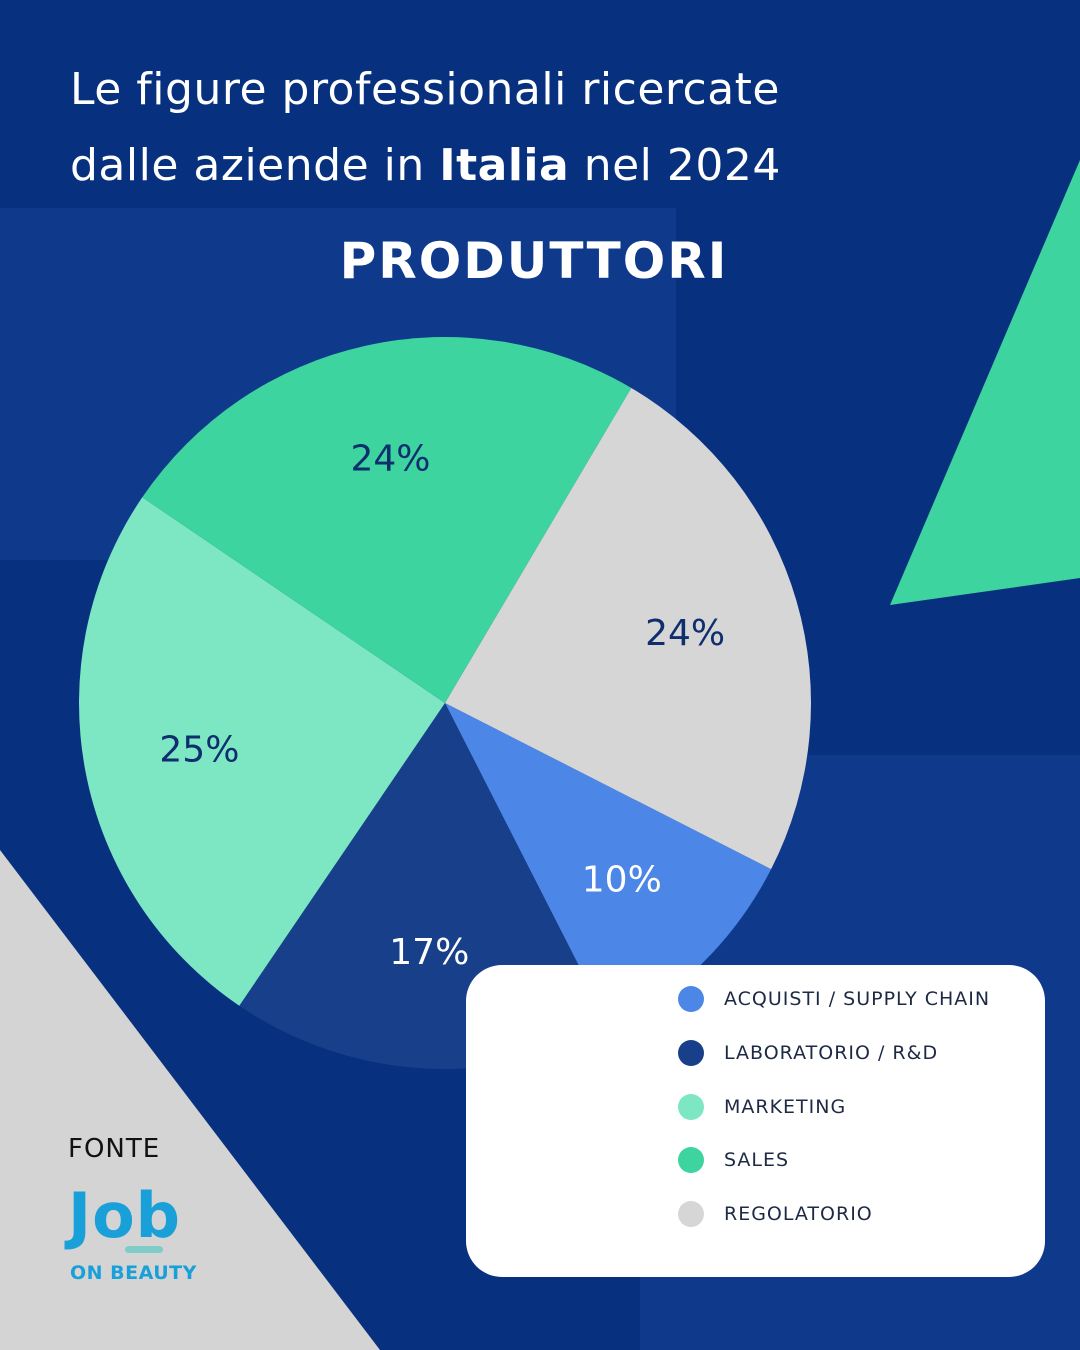  Describe the element at coordinates (857, 999) in the screenshot. I see `legend-label: ACQUISTI / SUPPLY CHAIN` at that location.